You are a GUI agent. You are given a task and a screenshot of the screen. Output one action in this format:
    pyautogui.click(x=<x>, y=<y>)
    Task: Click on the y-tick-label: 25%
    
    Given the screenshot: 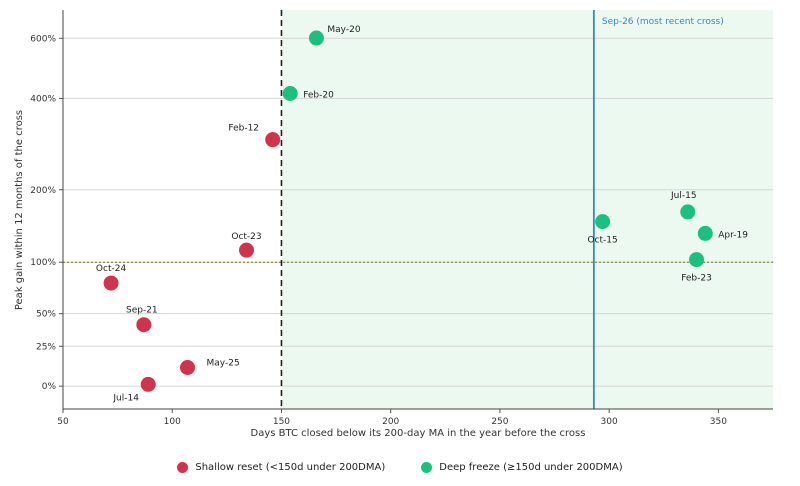 What is the action you would take?
    pyautogui.click(x=46, y=347)
    